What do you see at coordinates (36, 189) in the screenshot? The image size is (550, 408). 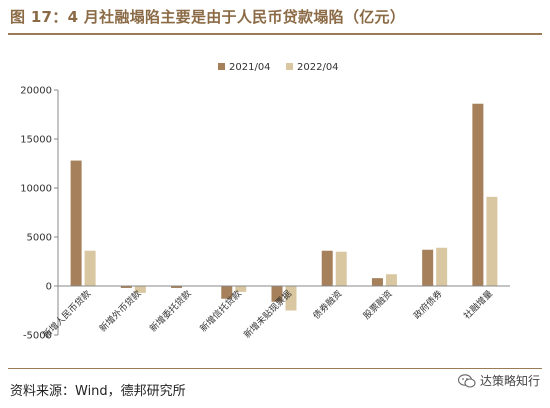 I see `y-tick-label: 10000` at bounding box center [36, 189].